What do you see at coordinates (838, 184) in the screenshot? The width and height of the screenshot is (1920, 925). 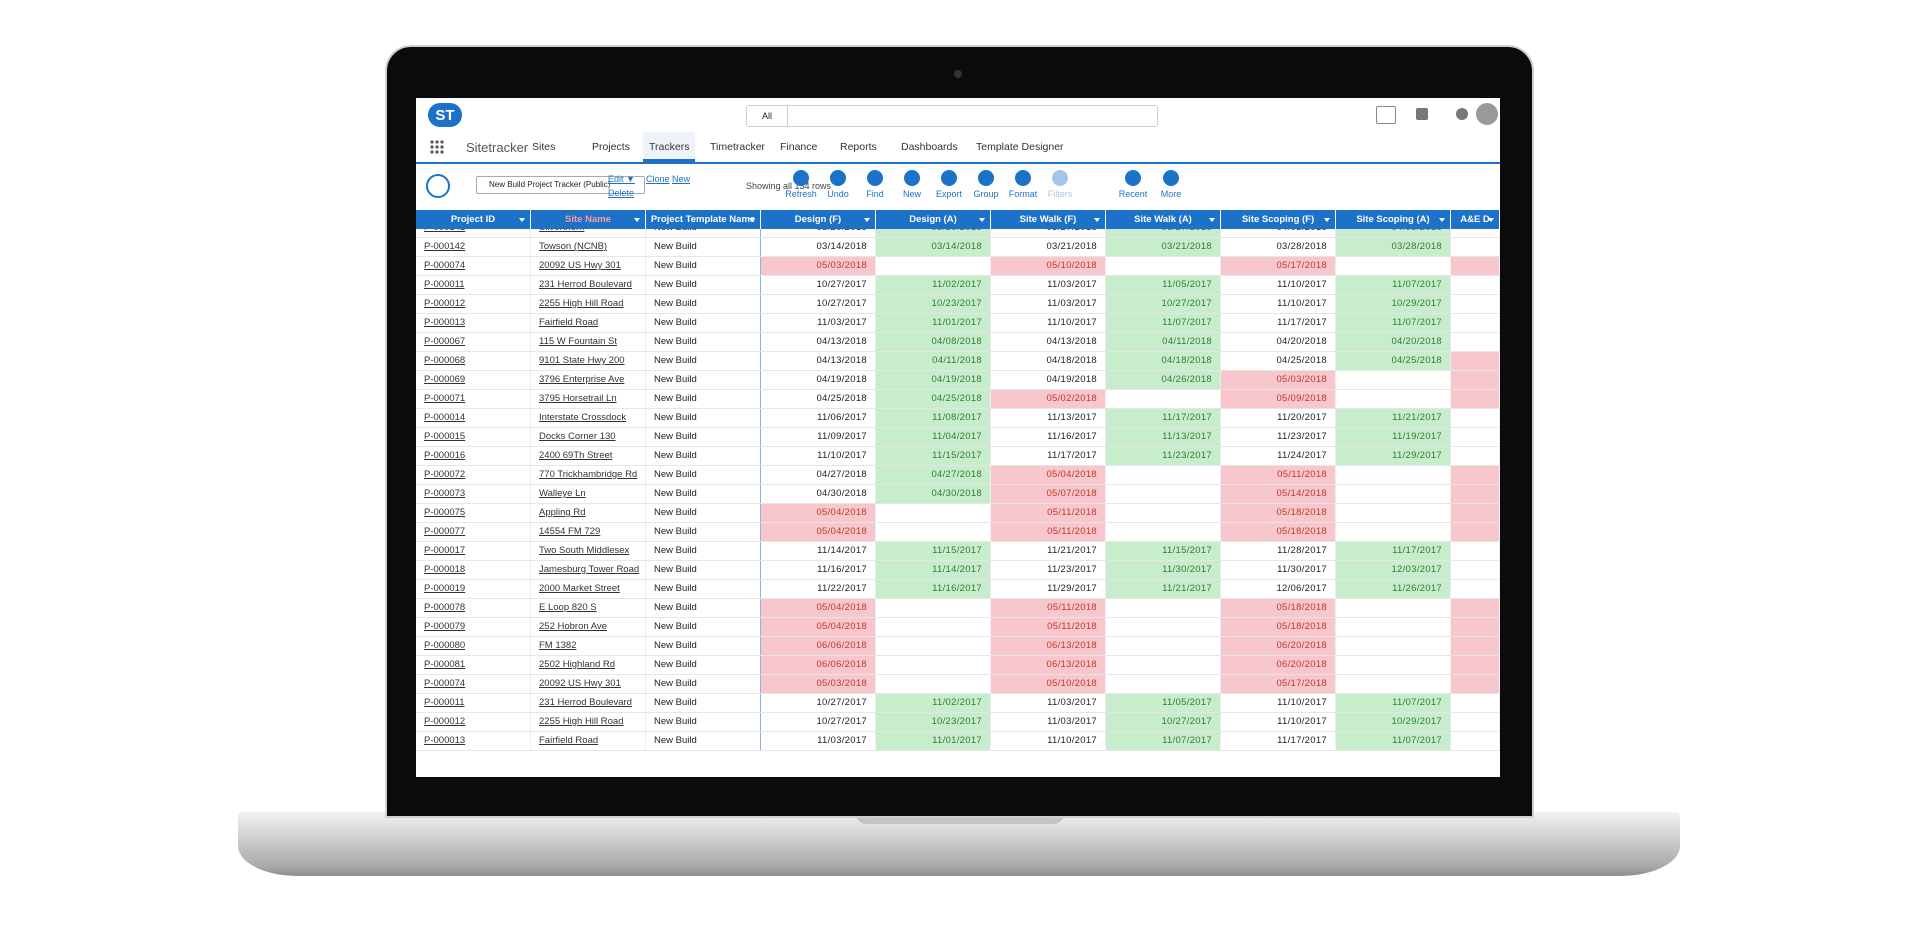 I see `toolbar-button: Undo` at bounding box center [838, 184].